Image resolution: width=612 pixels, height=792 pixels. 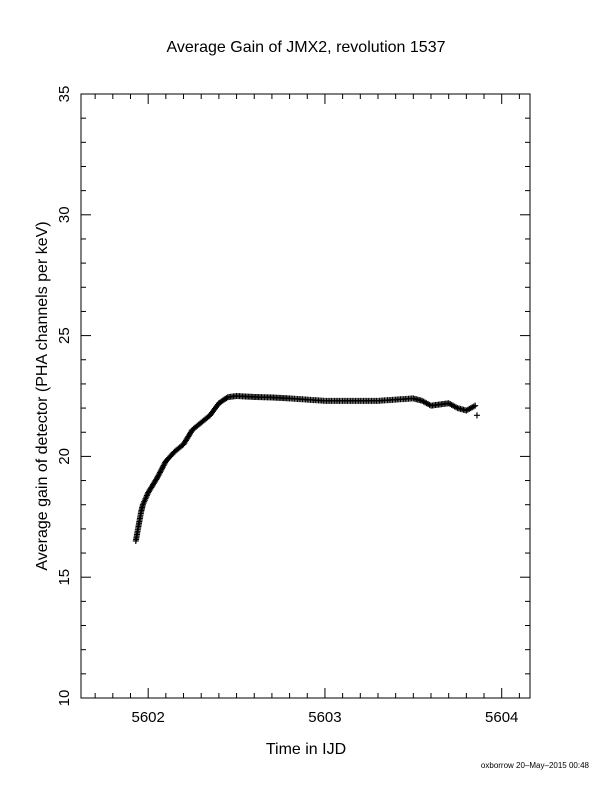 What do you see at coordinates (324, 717) in the screenshot?
I see `x-tick-label: 5603` at bounding box center [324, 717].